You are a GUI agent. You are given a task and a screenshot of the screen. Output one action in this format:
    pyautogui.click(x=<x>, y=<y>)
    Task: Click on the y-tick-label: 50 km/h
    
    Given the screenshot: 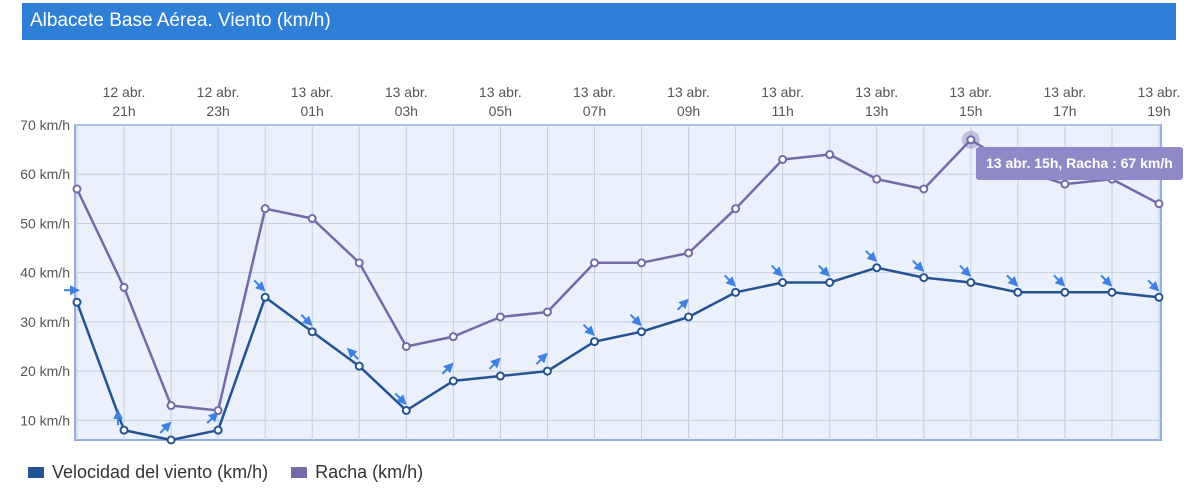 What is the action you would take?
    pyautogui.click(x=45, y=223)
    